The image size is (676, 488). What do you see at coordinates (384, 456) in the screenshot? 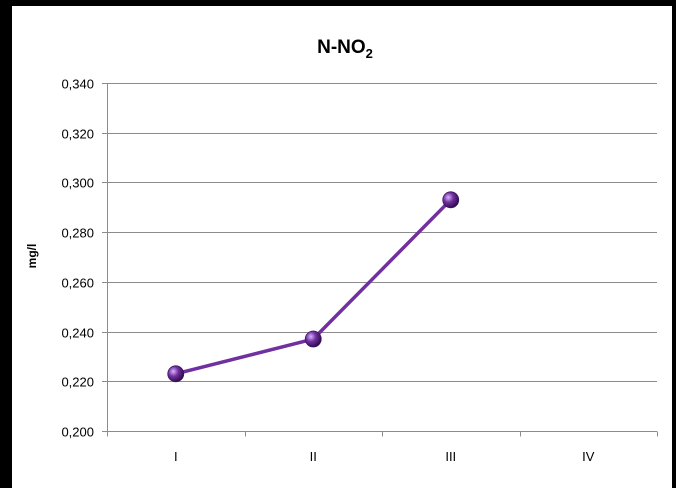
I see `x-tick-labels: I II III IV` at bounding box center [384, 456].